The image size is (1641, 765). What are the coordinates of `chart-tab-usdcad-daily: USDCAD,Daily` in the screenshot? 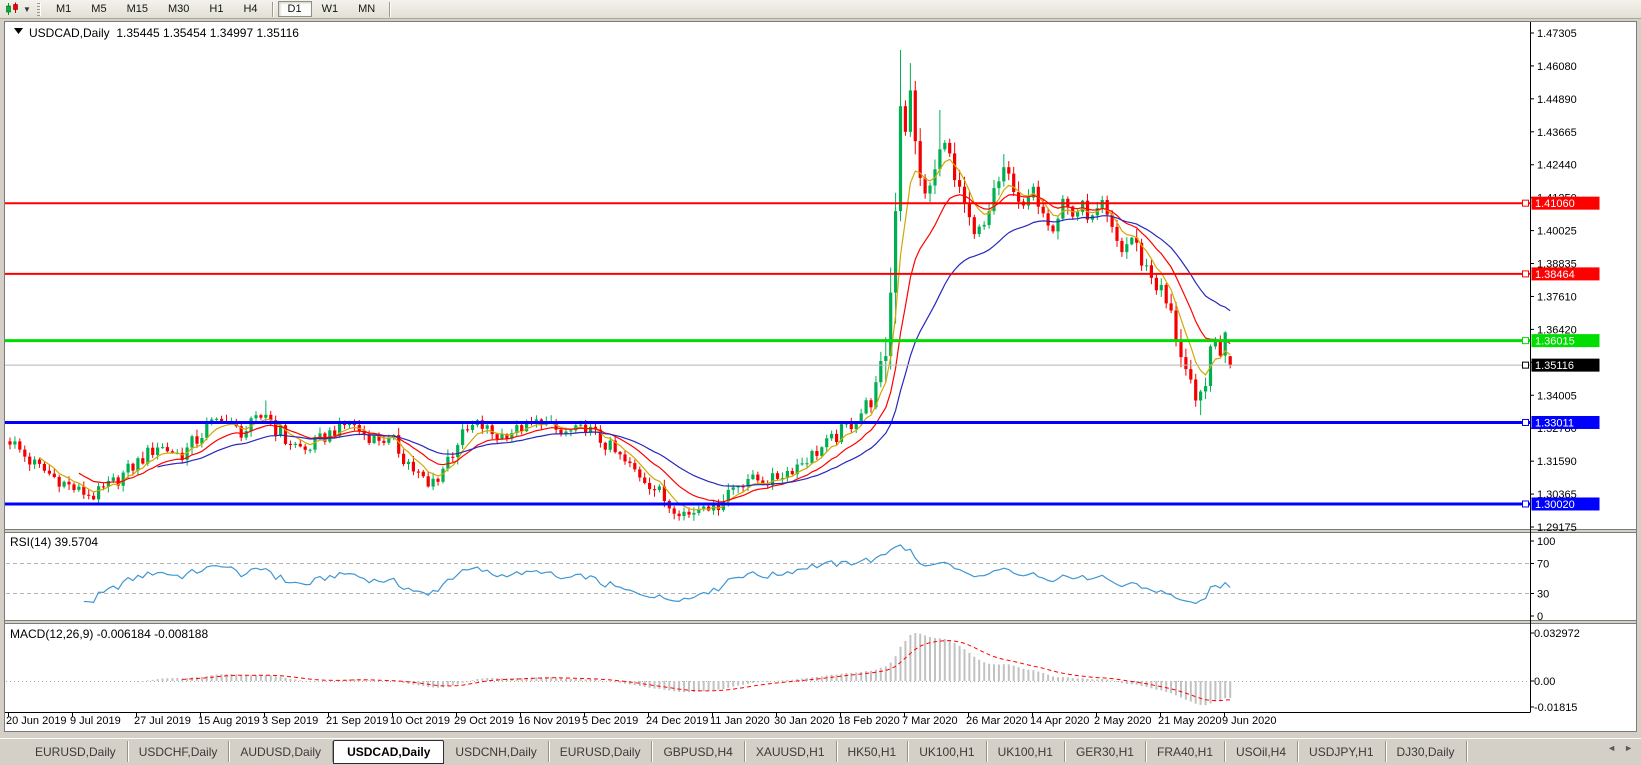 It's located at (389, 752).